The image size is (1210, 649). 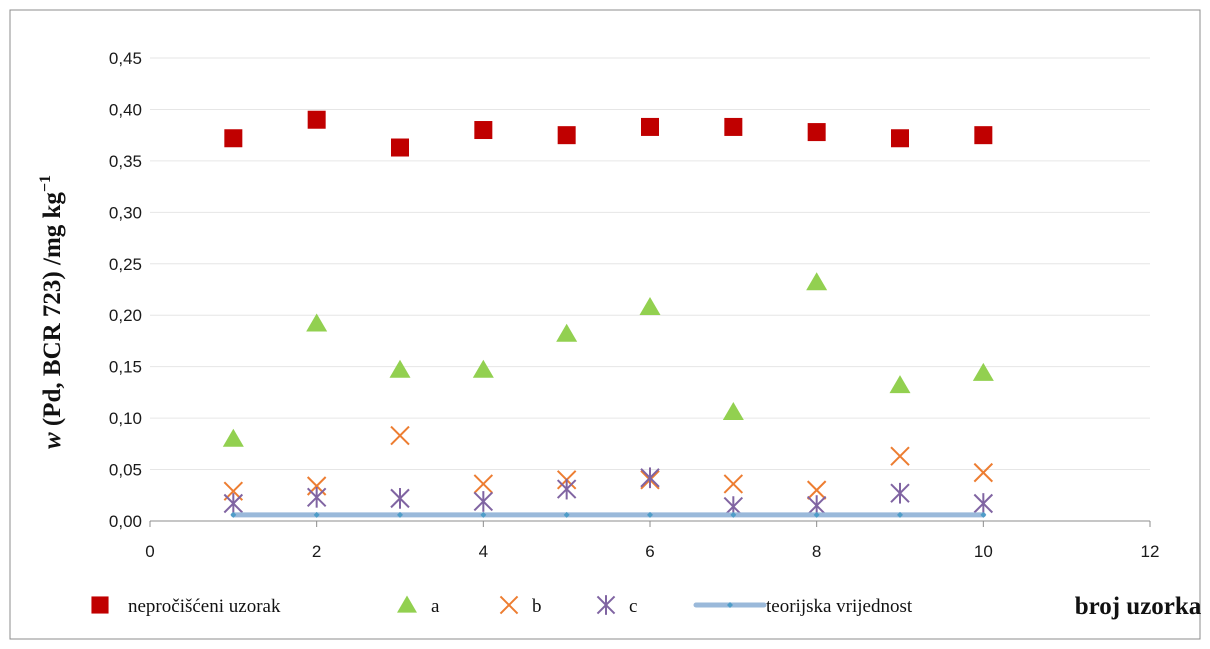 What do you see at coordinates (149, 551) in the screenshot?
I see `x-tick-label: 0` at bounding box center [149, 551].